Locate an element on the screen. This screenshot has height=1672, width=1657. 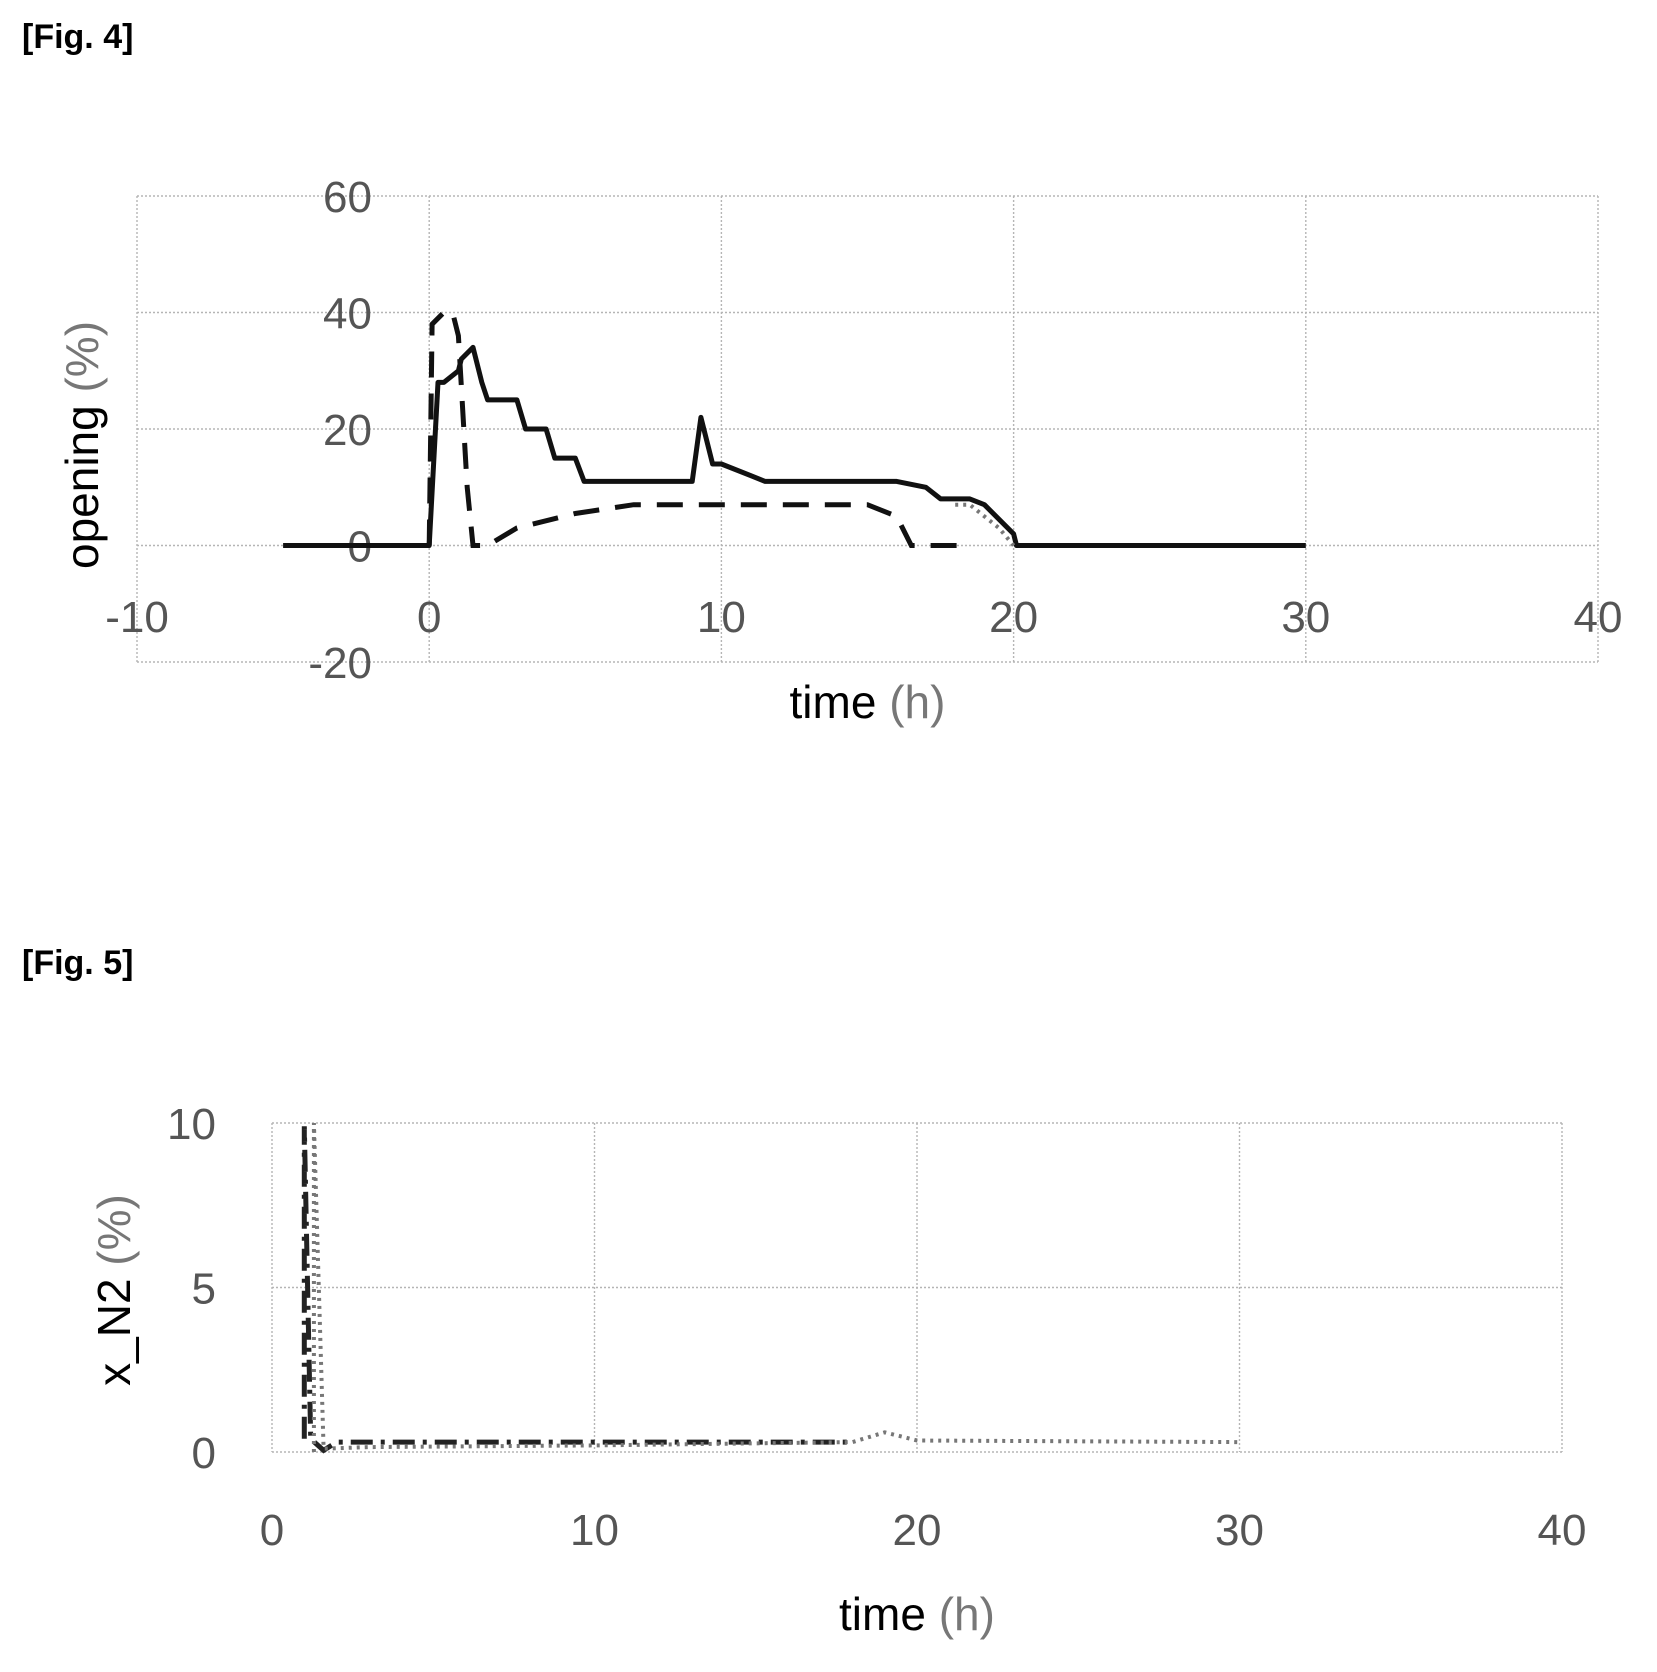
y-axis-label: x_N2 (%) is located at coordinates (114, 1290).